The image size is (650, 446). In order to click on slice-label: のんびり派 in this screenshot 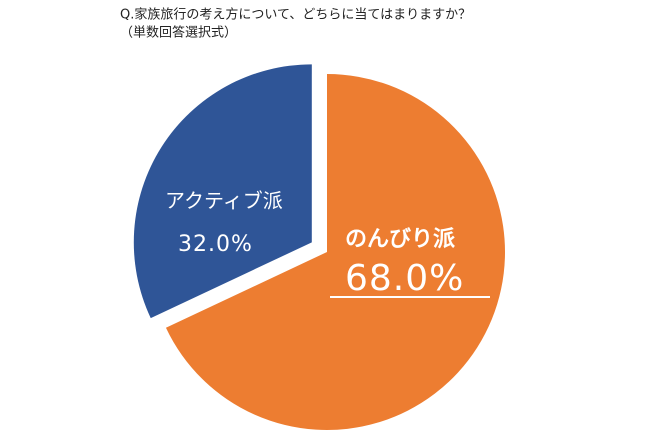, I will do `click(400, 239)`.